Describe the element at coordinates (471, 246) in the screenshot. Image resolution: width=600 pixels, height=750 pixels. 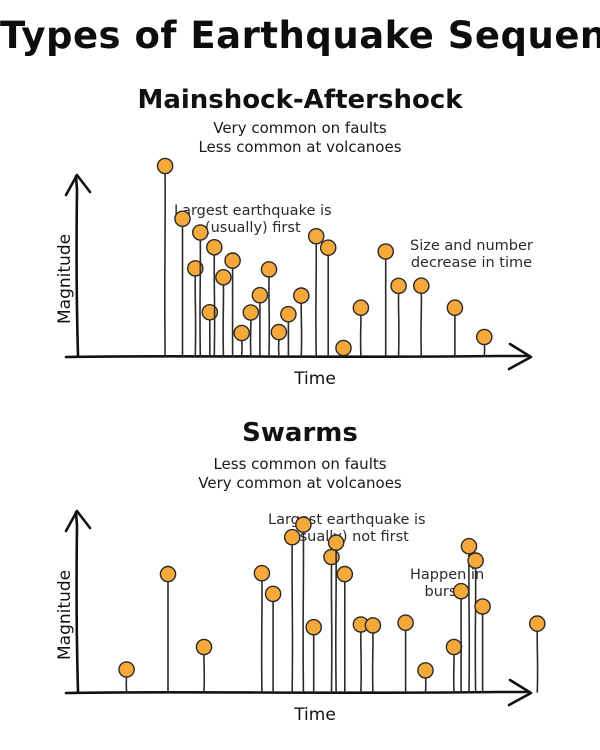
I see `annotation-decrease-in-time-line-1: Size and number` at that location.